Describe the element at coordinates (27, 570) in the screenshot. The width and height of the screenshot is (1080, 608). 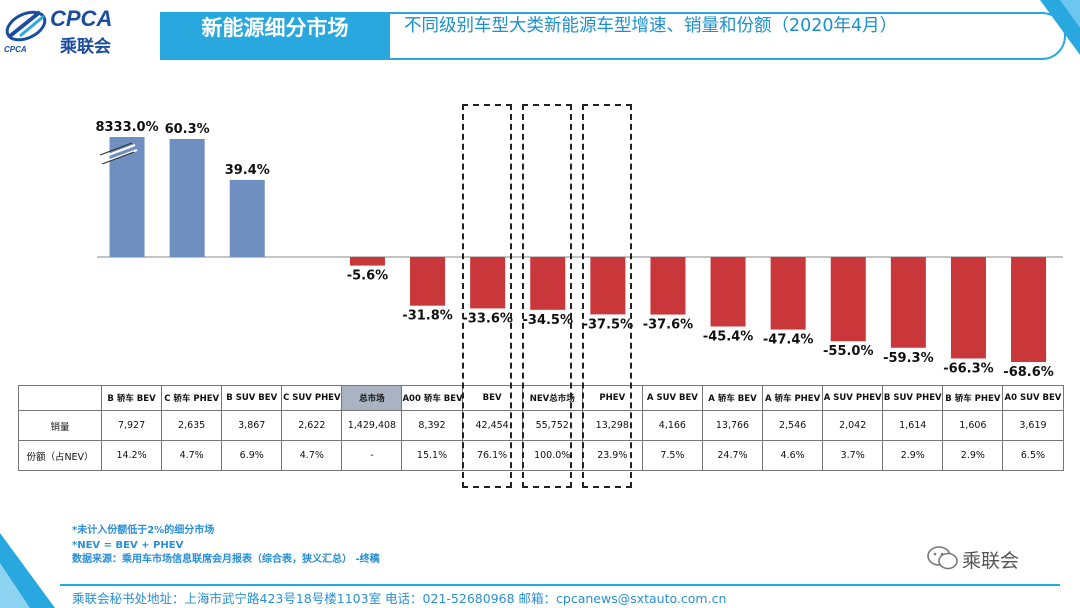
I see `corner-decoration-bottom-left` at that location.